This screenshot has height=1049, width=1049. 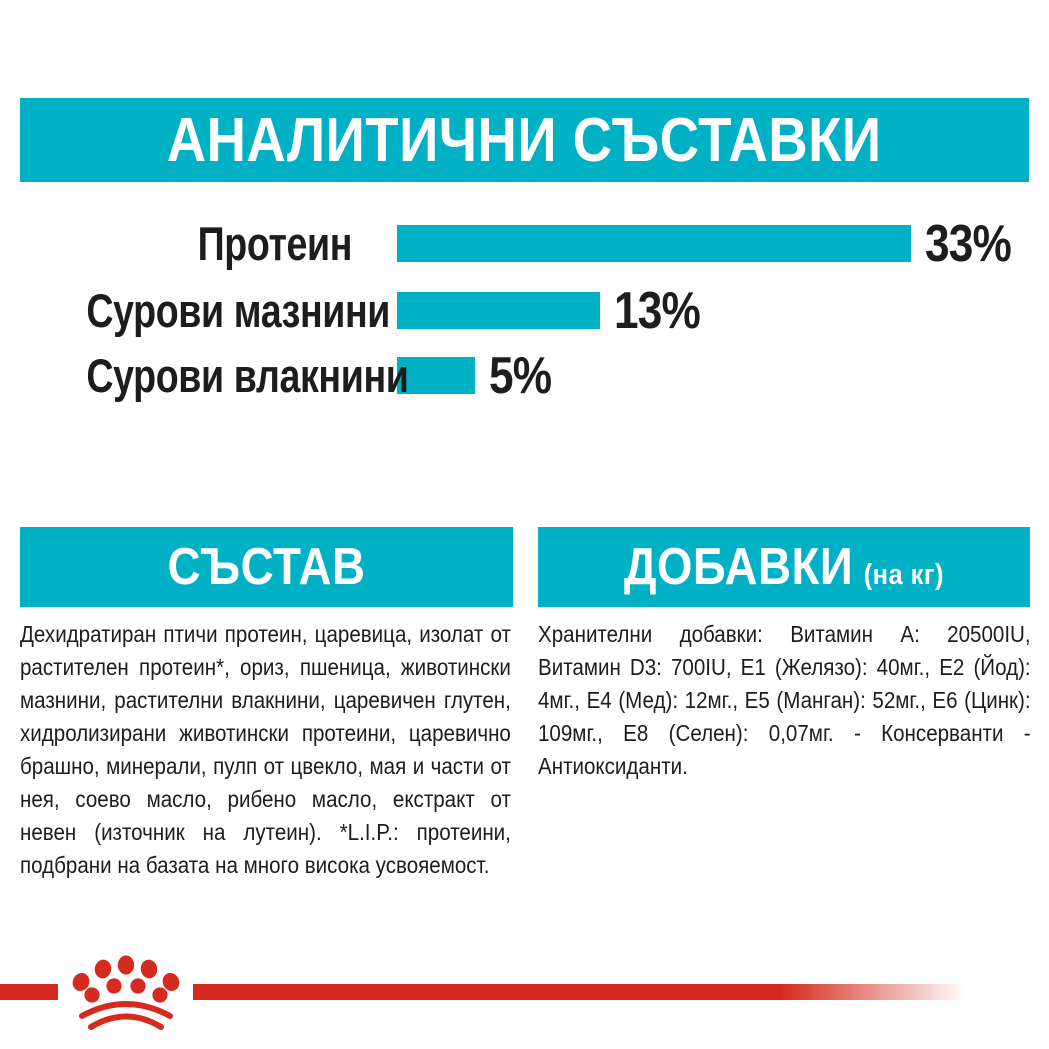 What do you see at coordinates (29, 992) in the screenshot?
I see `footer-rule-left` at bounding box center [29, 992].